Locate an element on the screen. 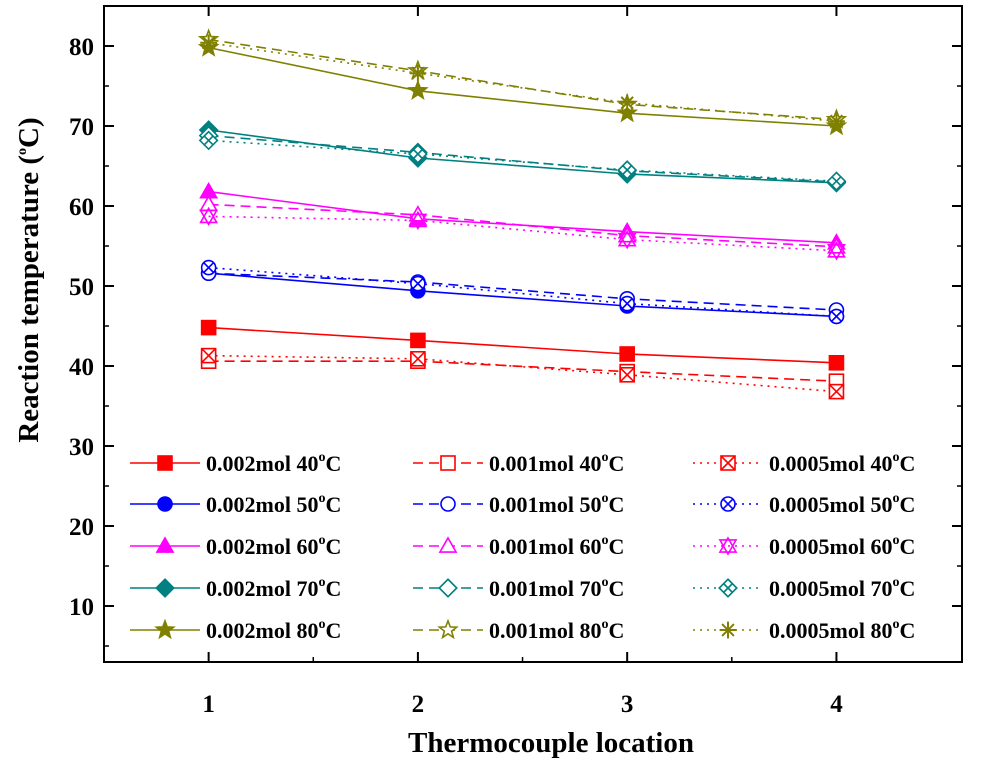  legend-label: 0.0005mol 50oC is located at coordinates (842, 504).